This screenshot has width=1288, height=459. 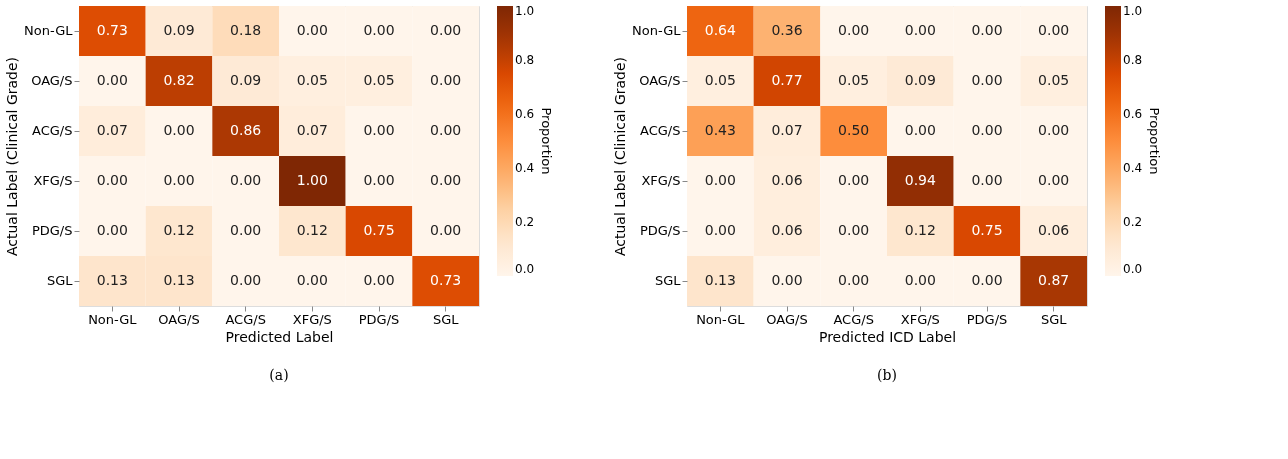 I want to click on y-tick-label: ACG/S, so click(x=52, y=130).